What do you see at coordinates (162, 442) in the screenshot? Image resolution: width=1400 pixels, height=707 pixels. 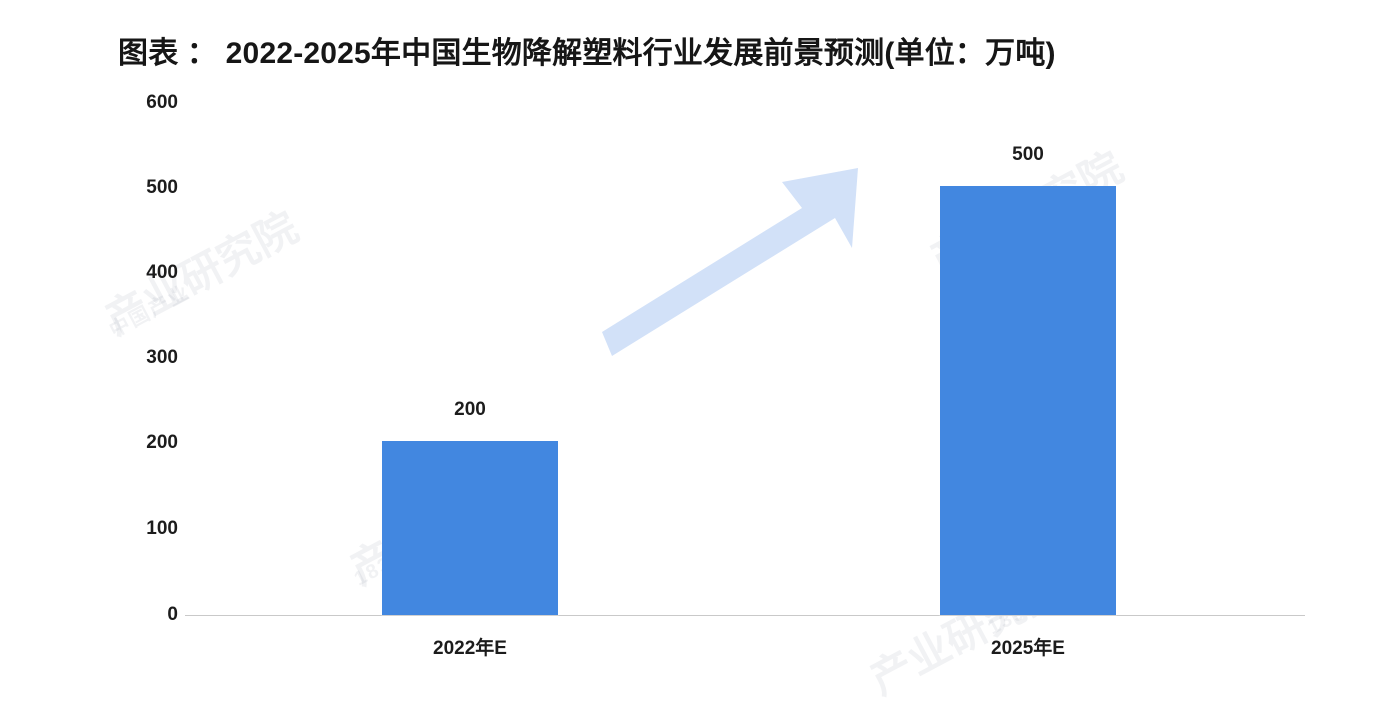 I see `y-tick-200: 200` at bounding box center [162, 442].